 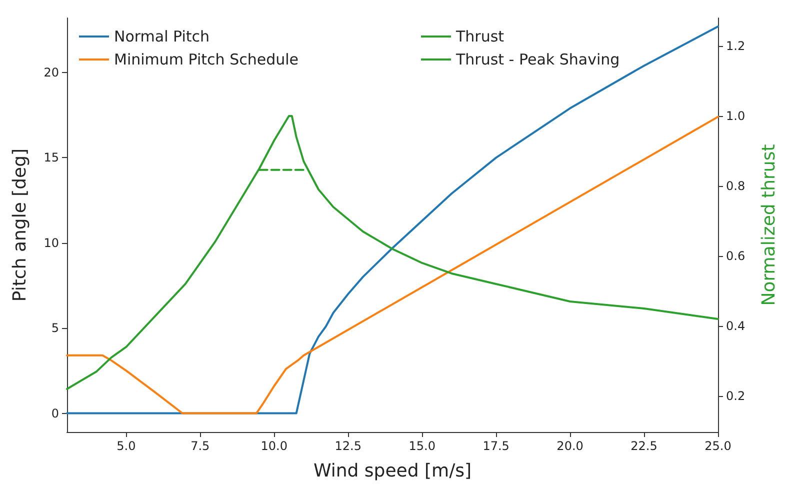 I want to click on x-tick-label: 7.5, so click(x=200, y=446).